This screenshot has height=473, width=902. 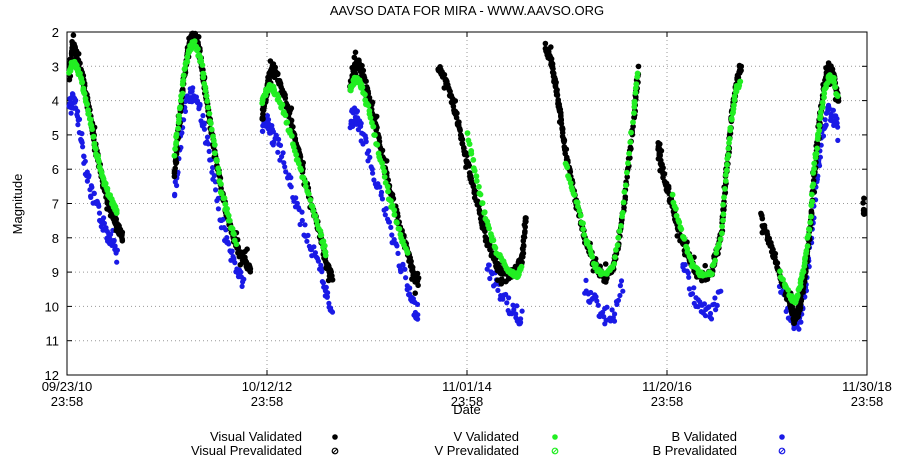 What do you see at coordinates (55, 238) in the screenshot?
I see `y-tick-label: 8` at bounding box center [55, 238].